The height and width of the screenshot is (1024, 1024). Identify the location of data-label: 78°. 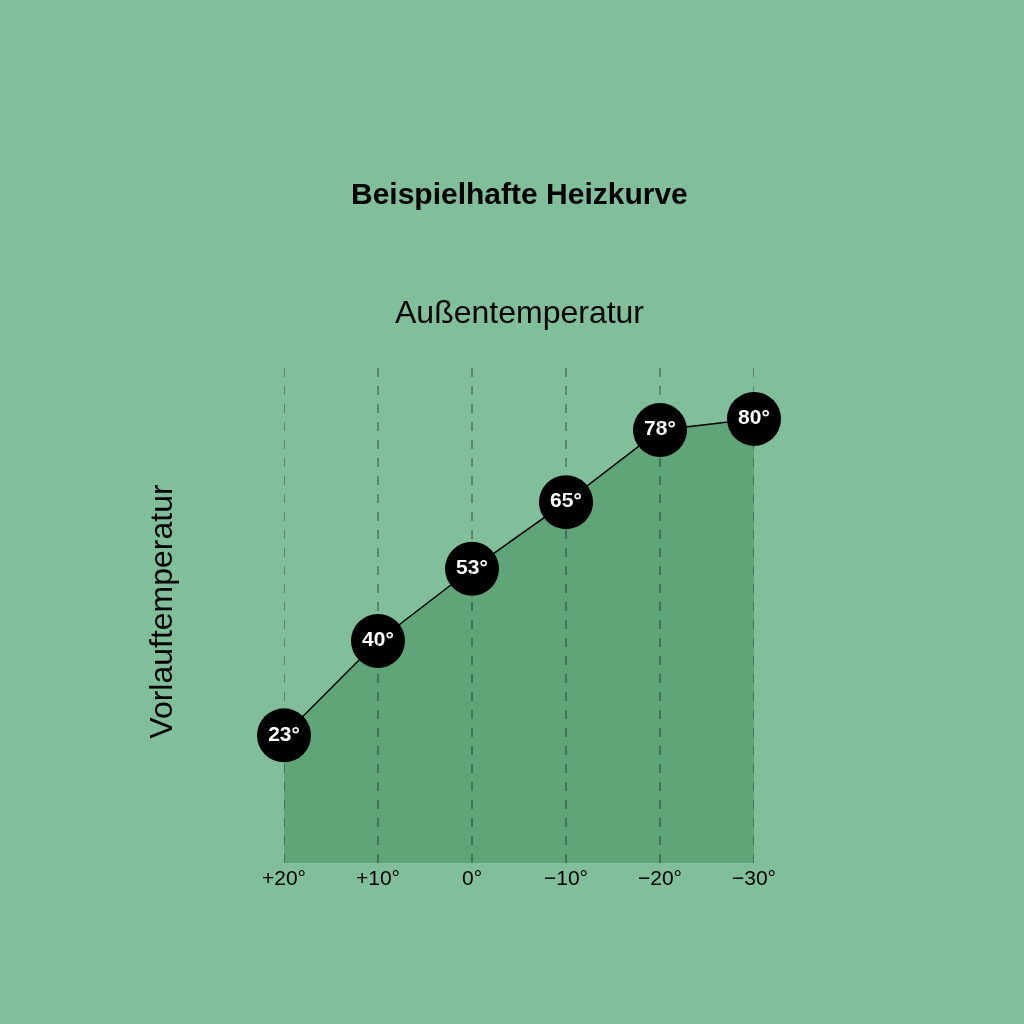
(660, 428).